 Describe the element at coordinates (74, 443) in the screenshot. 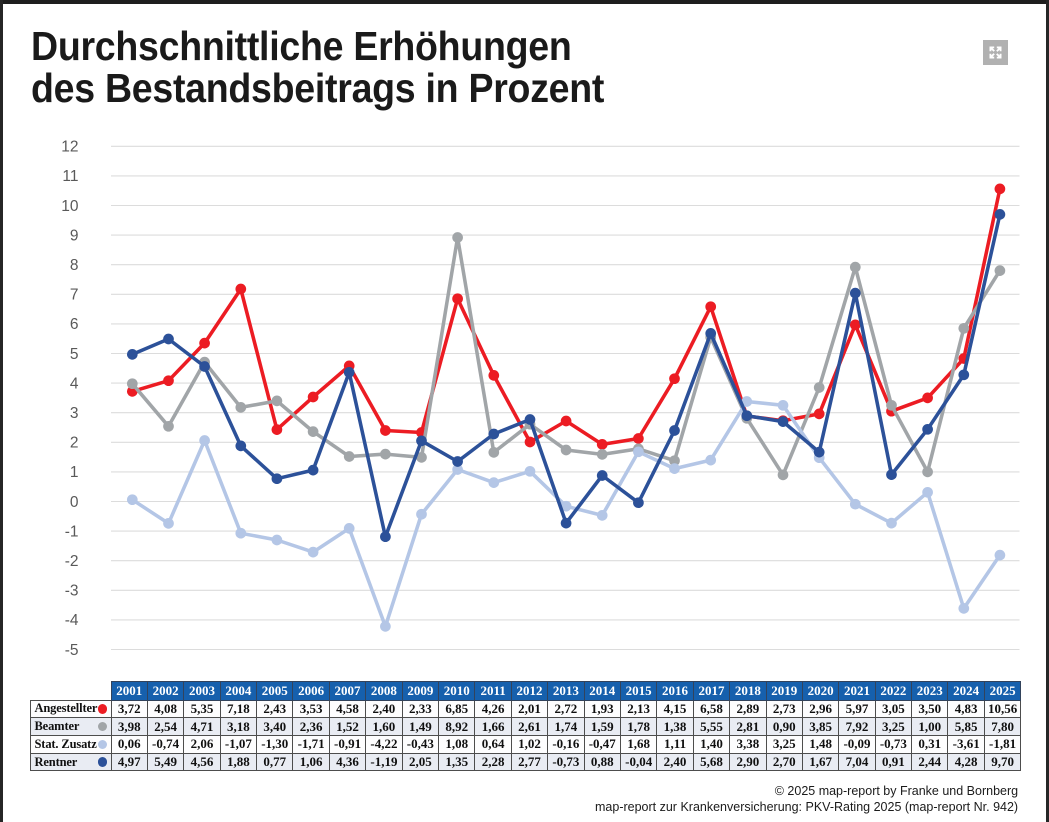

I see `svg-text: 2` at that location.